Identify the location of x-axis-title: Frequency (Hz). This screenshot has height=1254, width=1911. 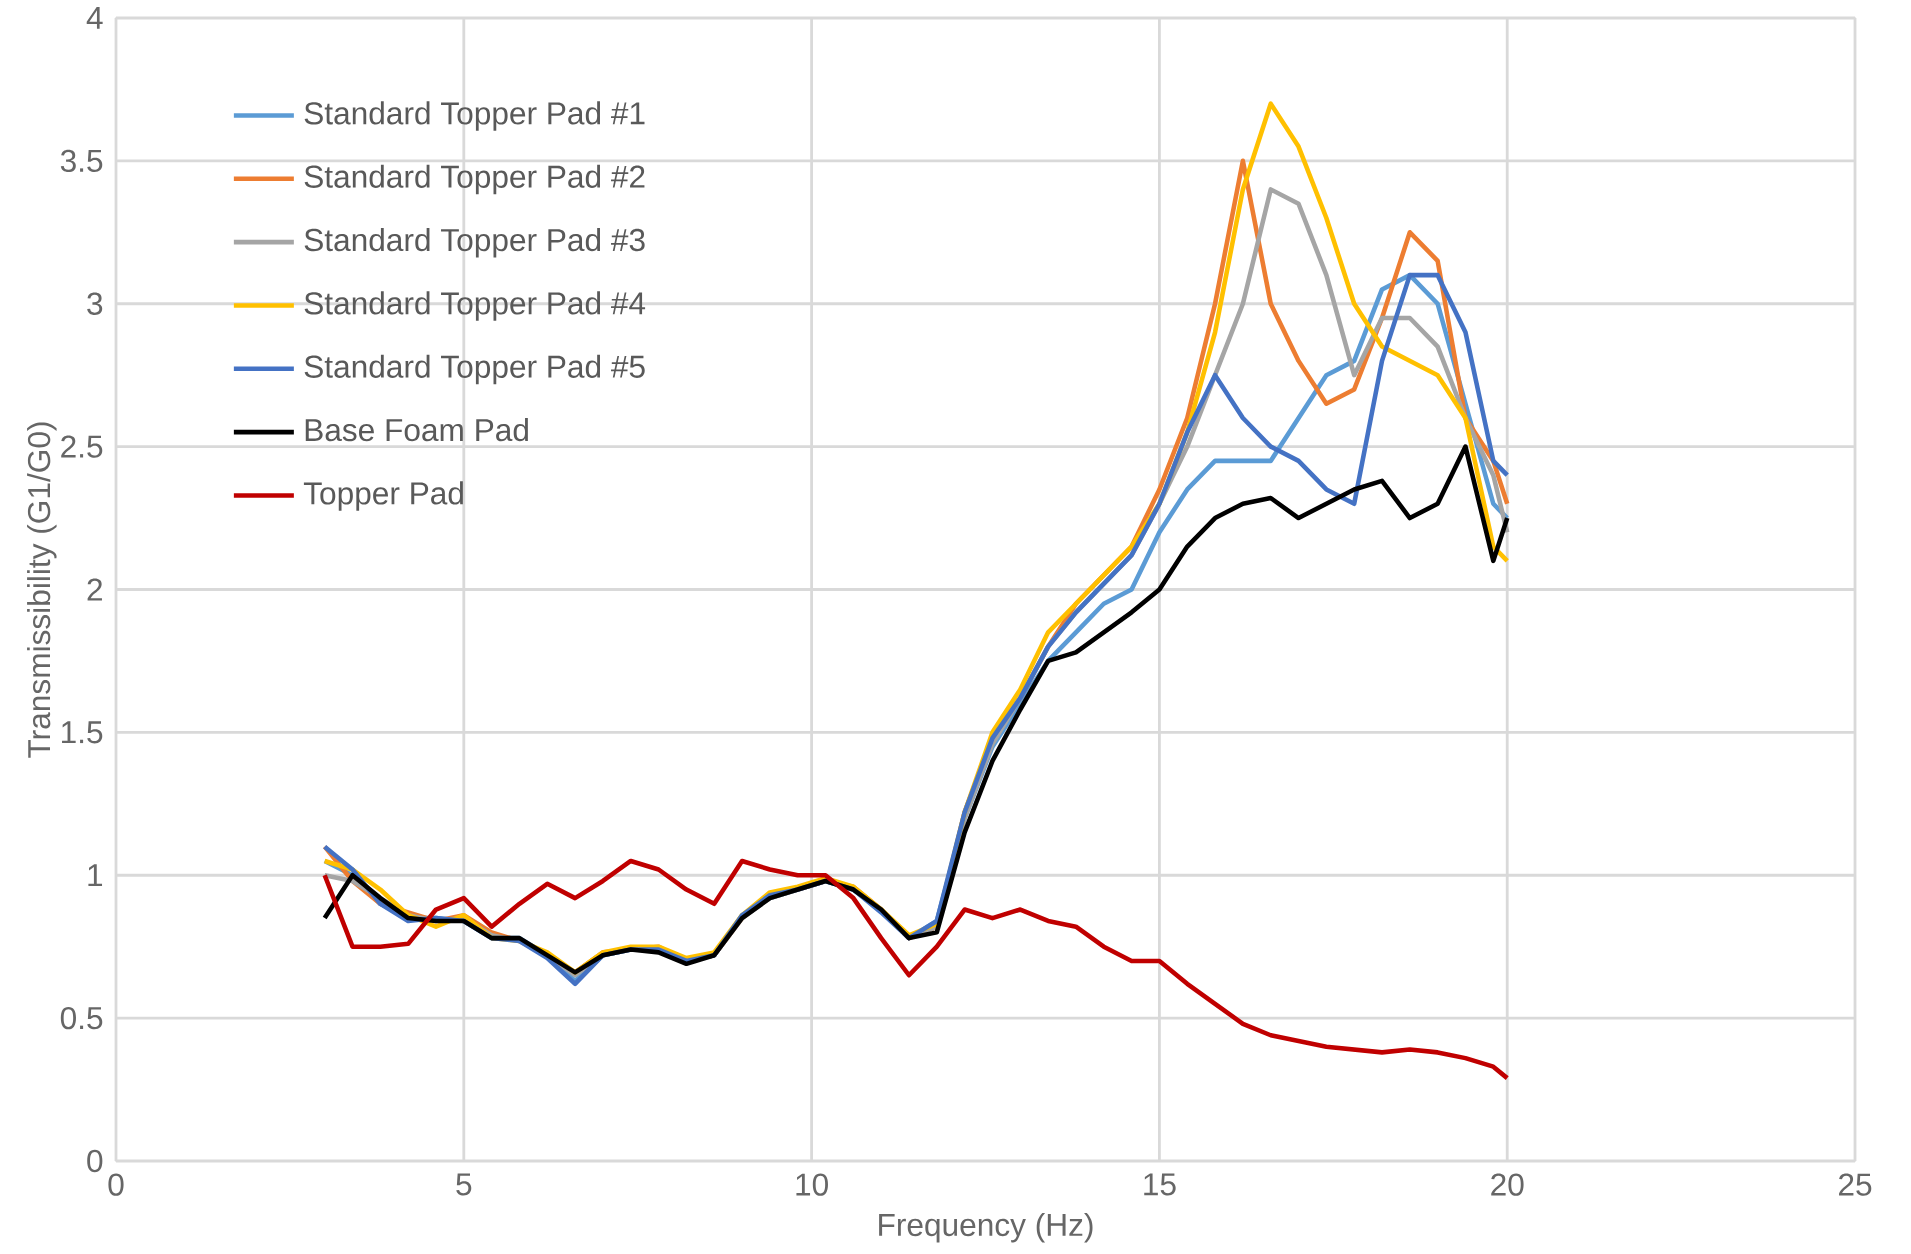
(986, 1227).